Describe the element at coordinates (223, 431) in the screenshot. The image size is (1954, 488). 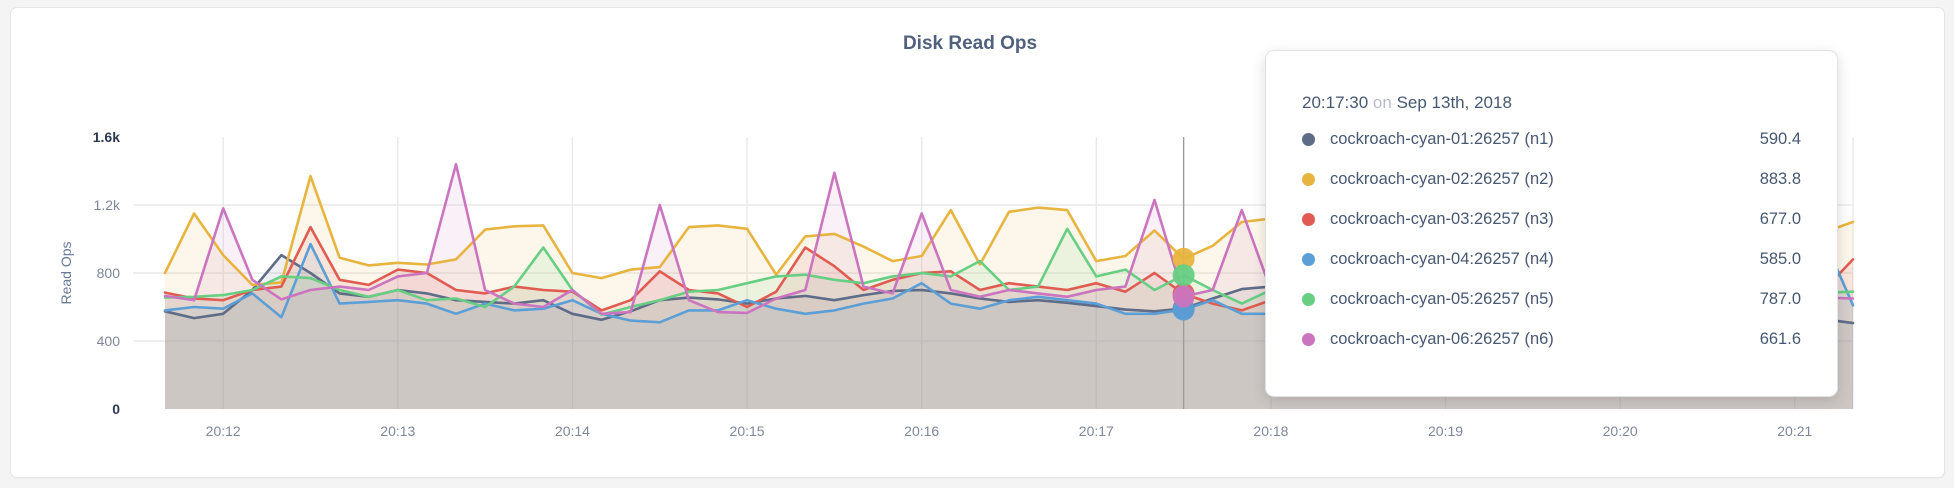
I see `svg-text: 20:12` at that location.